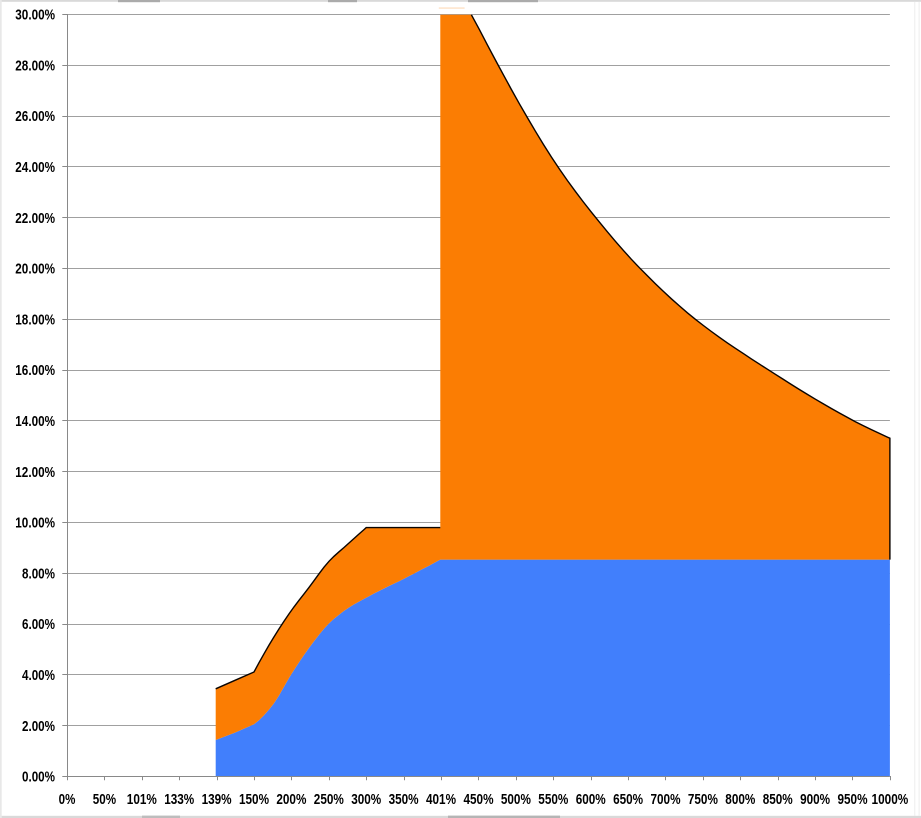 Image resolution: width=921 pixels, height=818 pixels. I want to click on svg-text: 16.00%, so click(35, 371).